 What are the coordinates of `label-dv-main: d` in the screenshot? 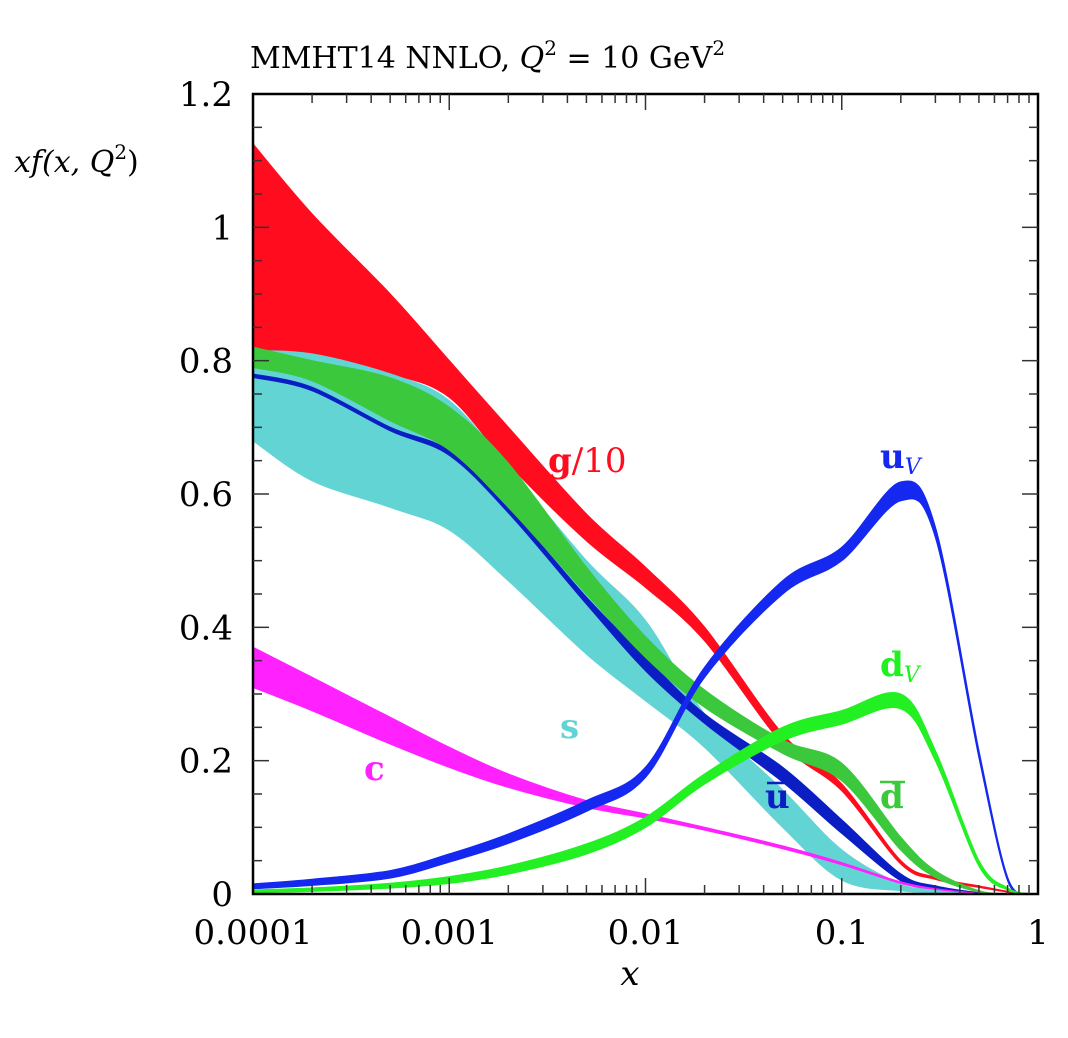 It's located at (892, 665).